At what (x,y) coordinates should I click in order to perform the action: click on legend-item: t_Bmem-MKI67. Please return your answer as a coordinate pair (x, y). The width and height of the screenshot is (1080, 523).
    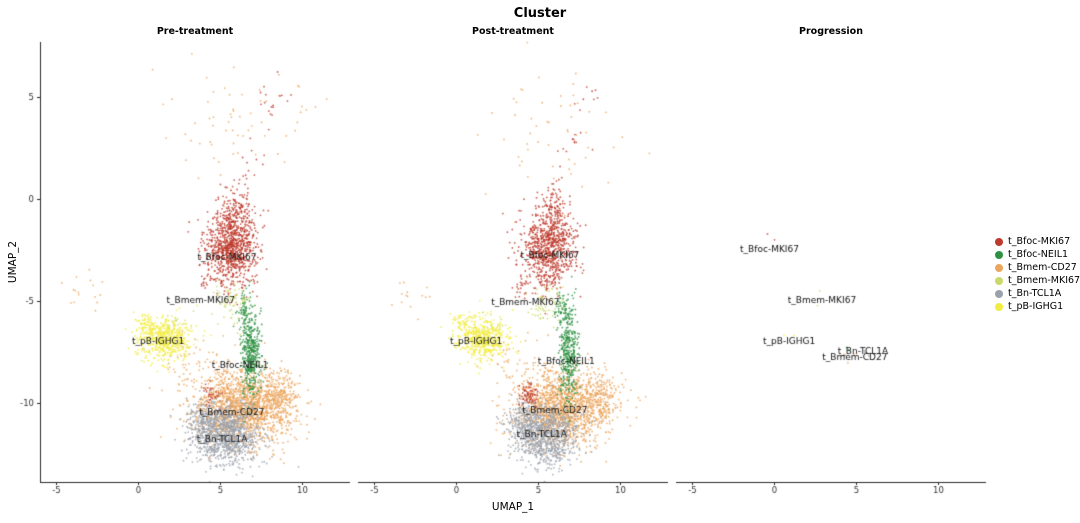
    Looking at the image, I should click on (1037, 280).